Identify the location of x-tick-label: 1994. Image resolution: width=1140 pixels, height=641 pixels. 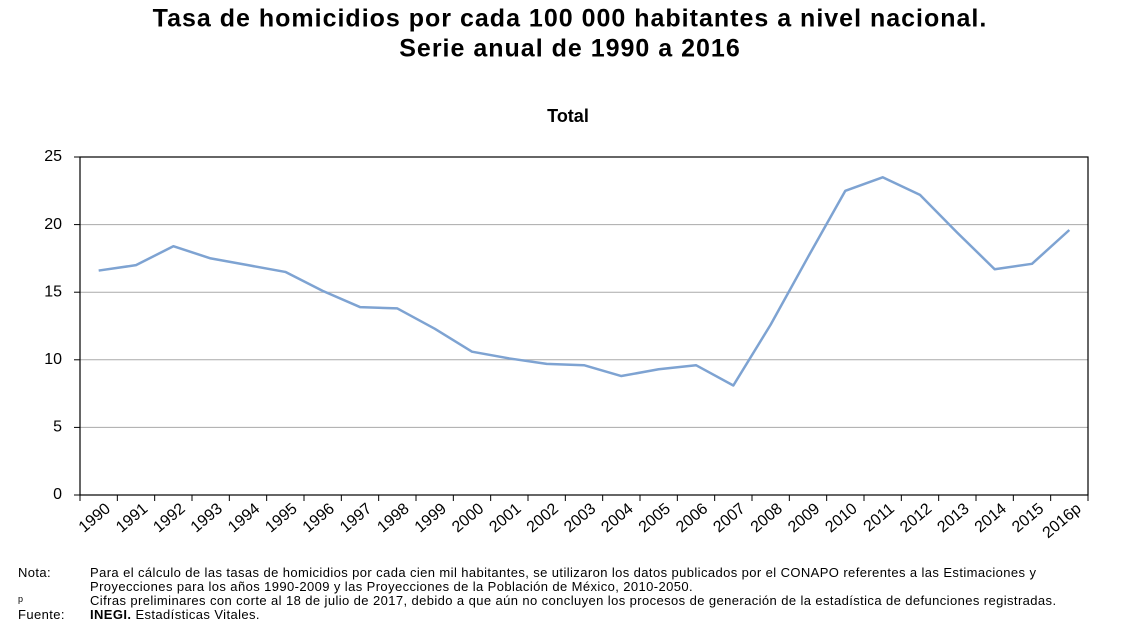
(244, 518).